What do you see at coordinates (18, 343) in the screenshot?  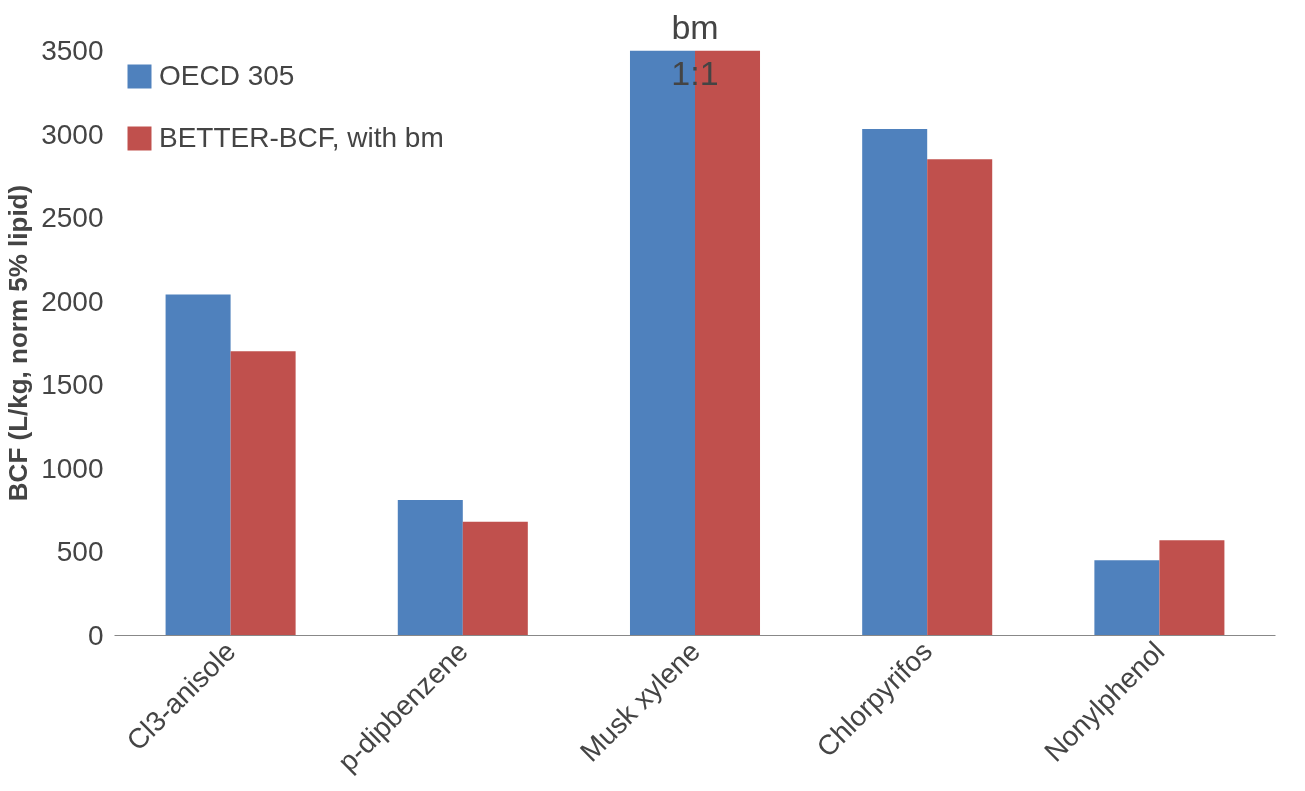 I see `y-axis-title: BCF (L/kg, norm 5% lipid)` at bounding box center [18, 343].